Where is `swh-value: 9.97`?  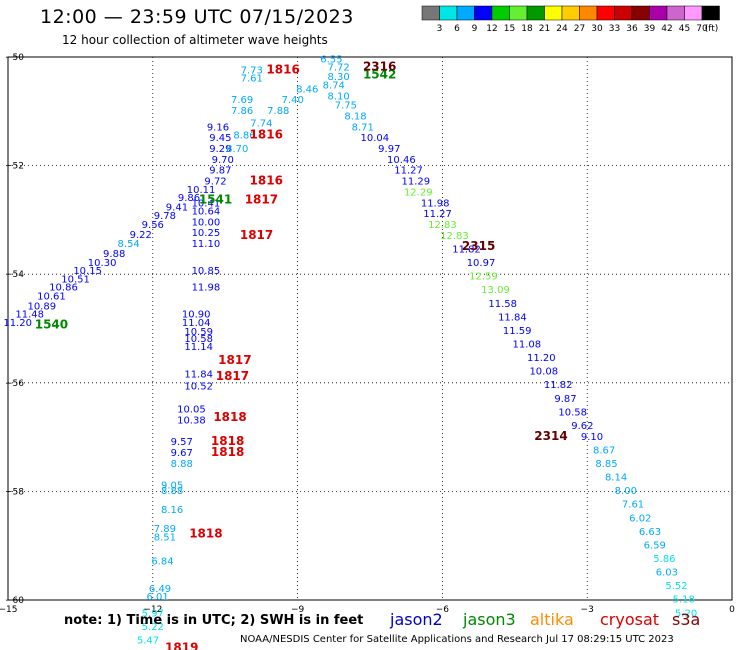 swh-value: 9.97 is located at coordinates (389, 149).